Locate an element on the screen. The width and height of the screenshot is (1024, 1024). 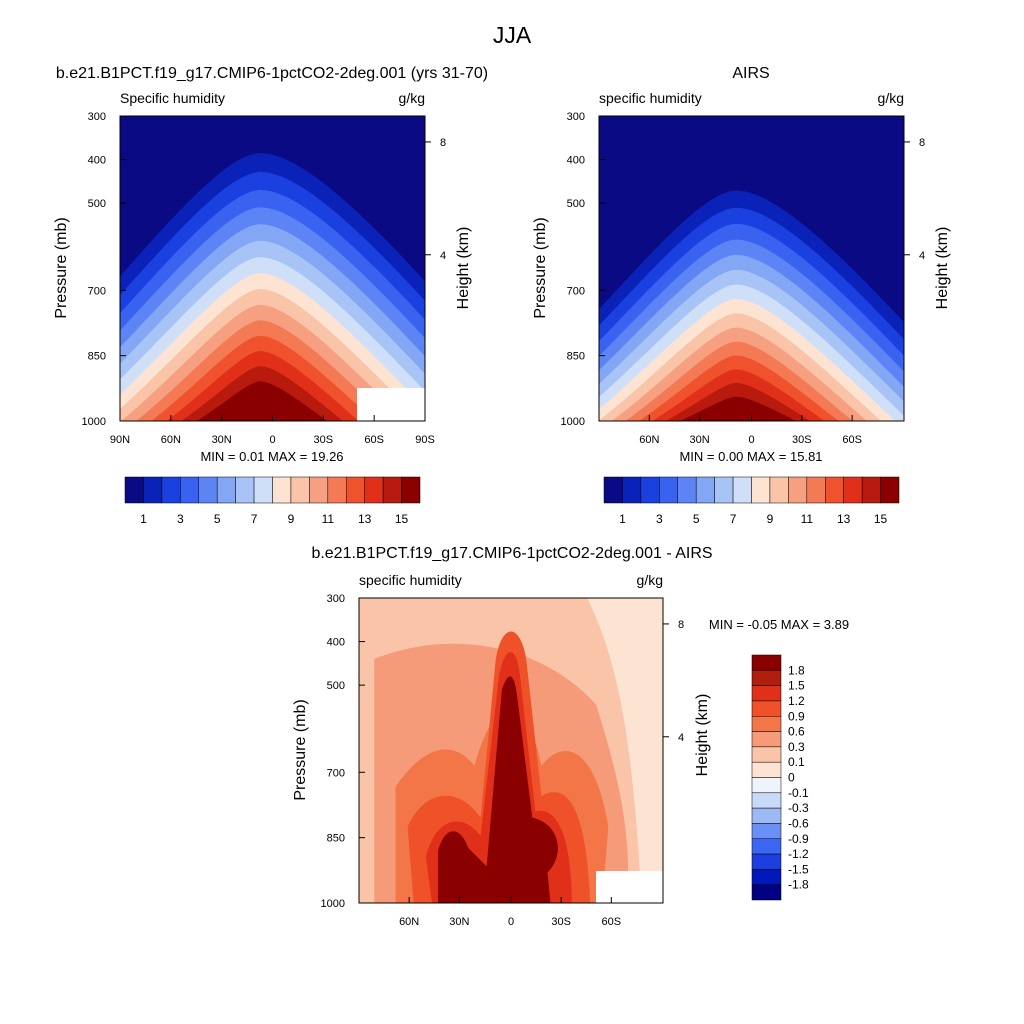
panel-model-colorbar: 1 3 5 7 9 11 13 15 is located at coordinates (272, 501).